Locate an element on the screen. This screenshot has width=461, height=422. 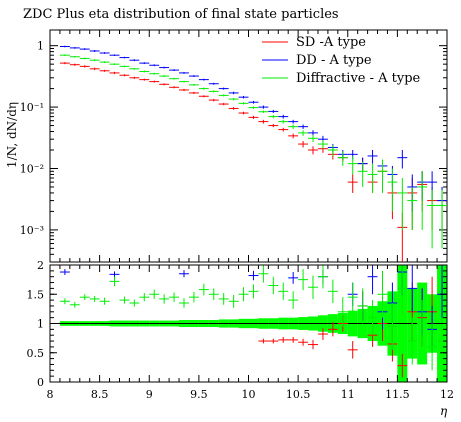
xtick-label: 9 is located at coordinates (149, 394).